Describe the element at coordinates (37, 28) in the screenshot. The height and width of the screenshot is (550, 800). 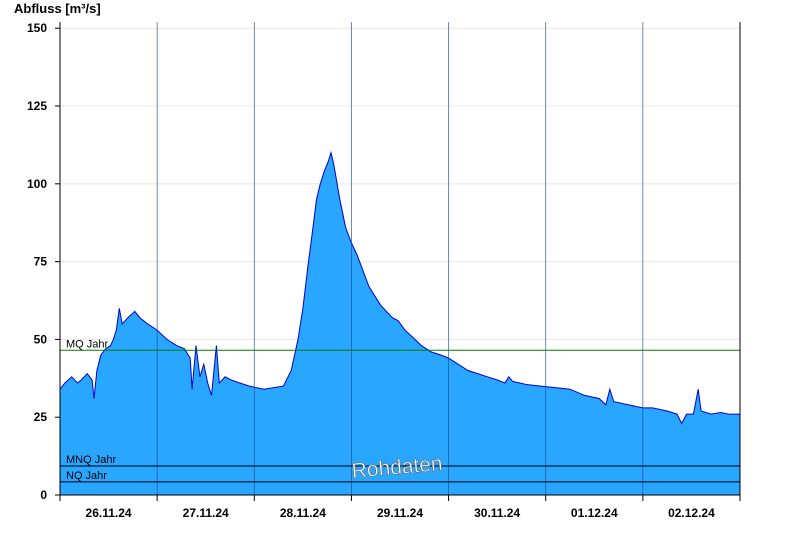
I see `y-tick-label: 150` at that location.